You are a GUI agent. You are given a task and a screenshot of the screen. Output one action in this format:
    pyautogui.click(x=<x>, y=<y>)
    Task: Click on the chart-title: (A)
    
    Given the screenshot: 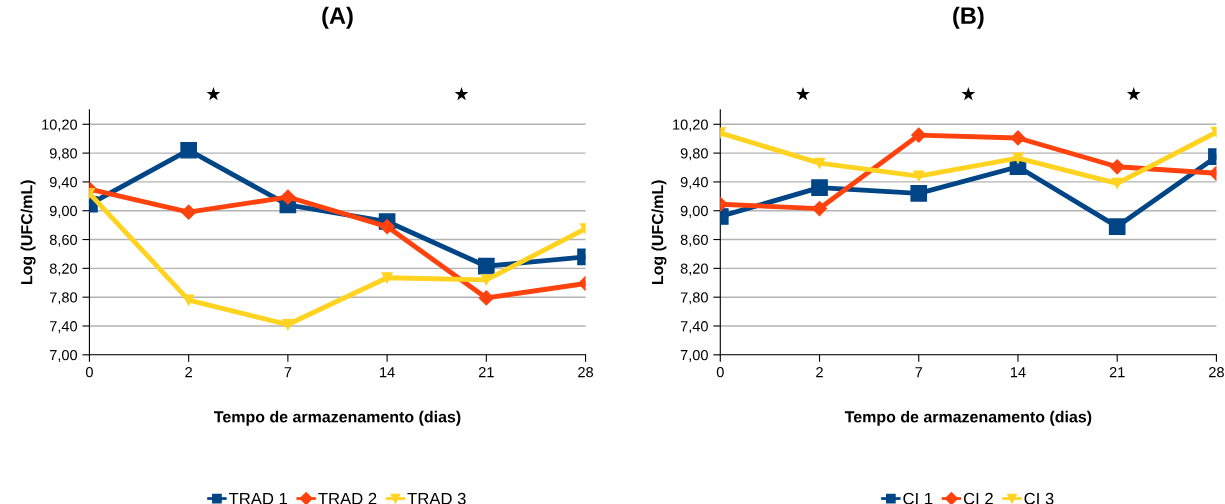 What is the action you would take?
    pyautogui.click(x=337, y=17)
    